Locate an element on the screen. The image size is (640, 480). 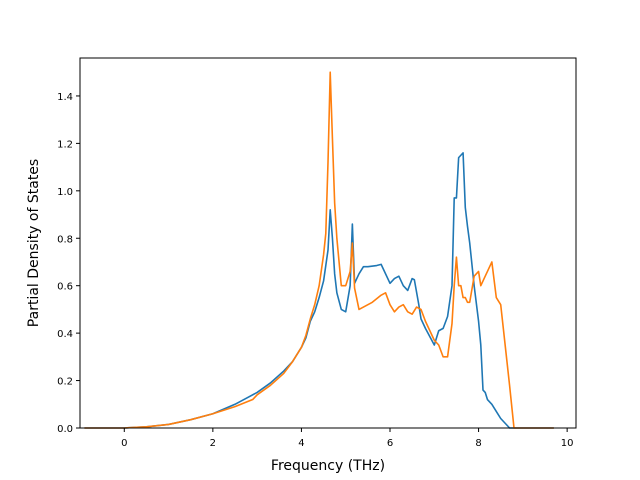
y-tick-label: 0.4 is located at coordinates (65, 334).